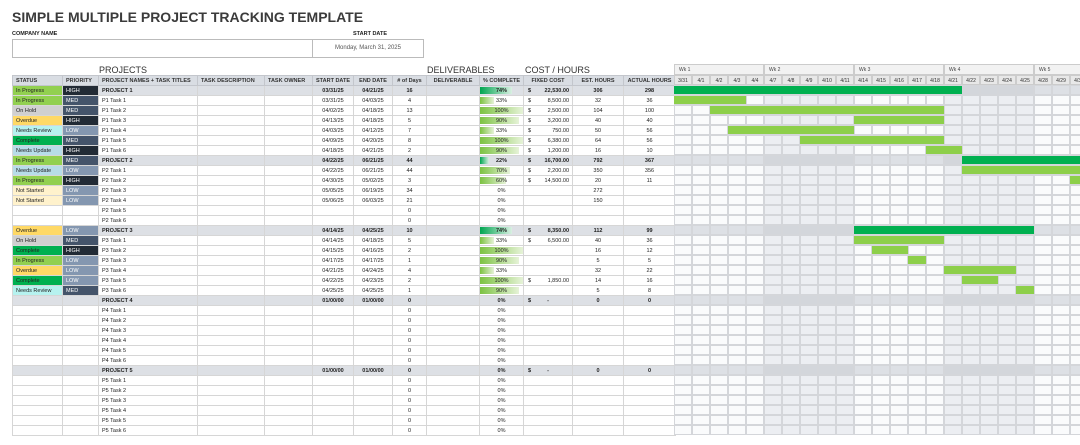 The height and width of the screenshot is (445, 1080). I want to click on status-cell: On Hold, so click(37, 110).